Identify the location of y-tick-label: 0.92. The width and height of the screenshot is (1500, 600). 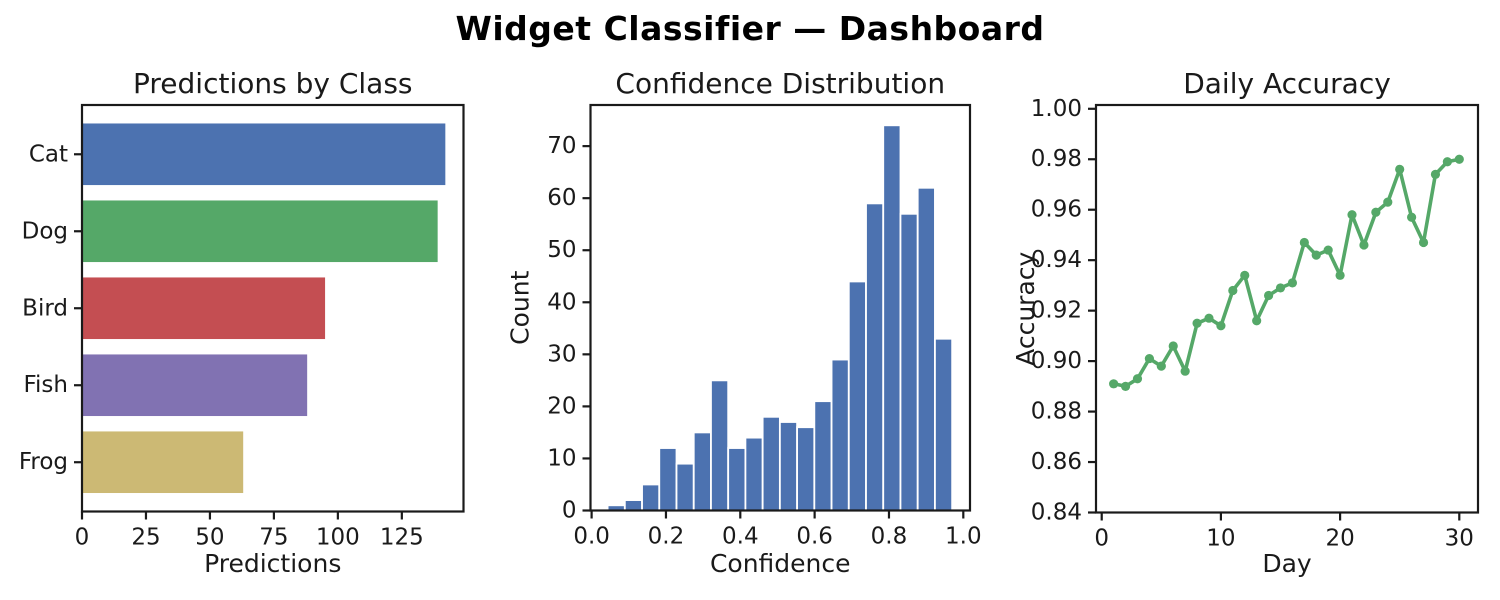
(1056, 311).